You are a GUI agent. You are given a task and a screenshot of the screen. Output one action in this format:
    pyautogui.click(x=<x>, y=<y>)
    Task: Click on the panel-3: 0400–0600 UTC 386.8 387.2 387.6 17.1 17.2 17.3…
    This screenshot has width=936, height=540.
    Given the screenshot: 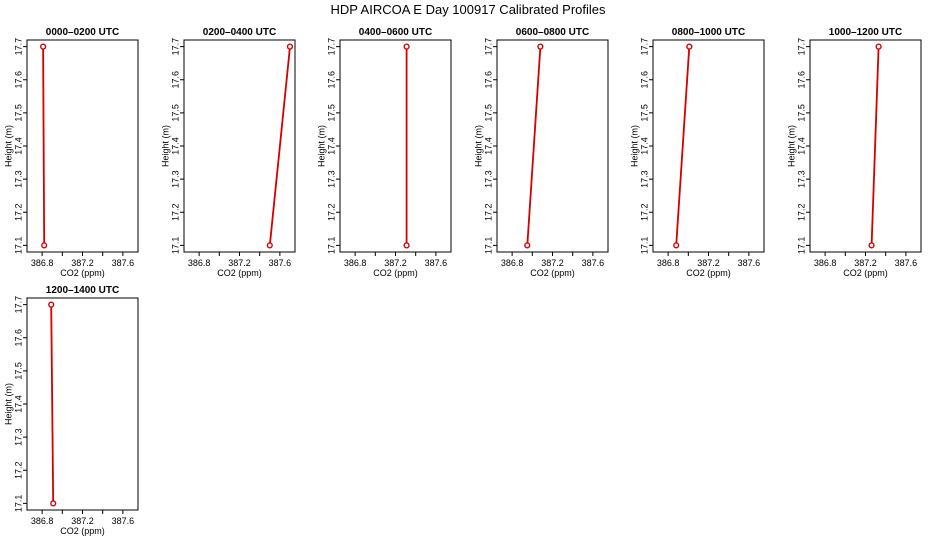 What is the action you would take?
    pyautogui.click(x=384, y=152)
    